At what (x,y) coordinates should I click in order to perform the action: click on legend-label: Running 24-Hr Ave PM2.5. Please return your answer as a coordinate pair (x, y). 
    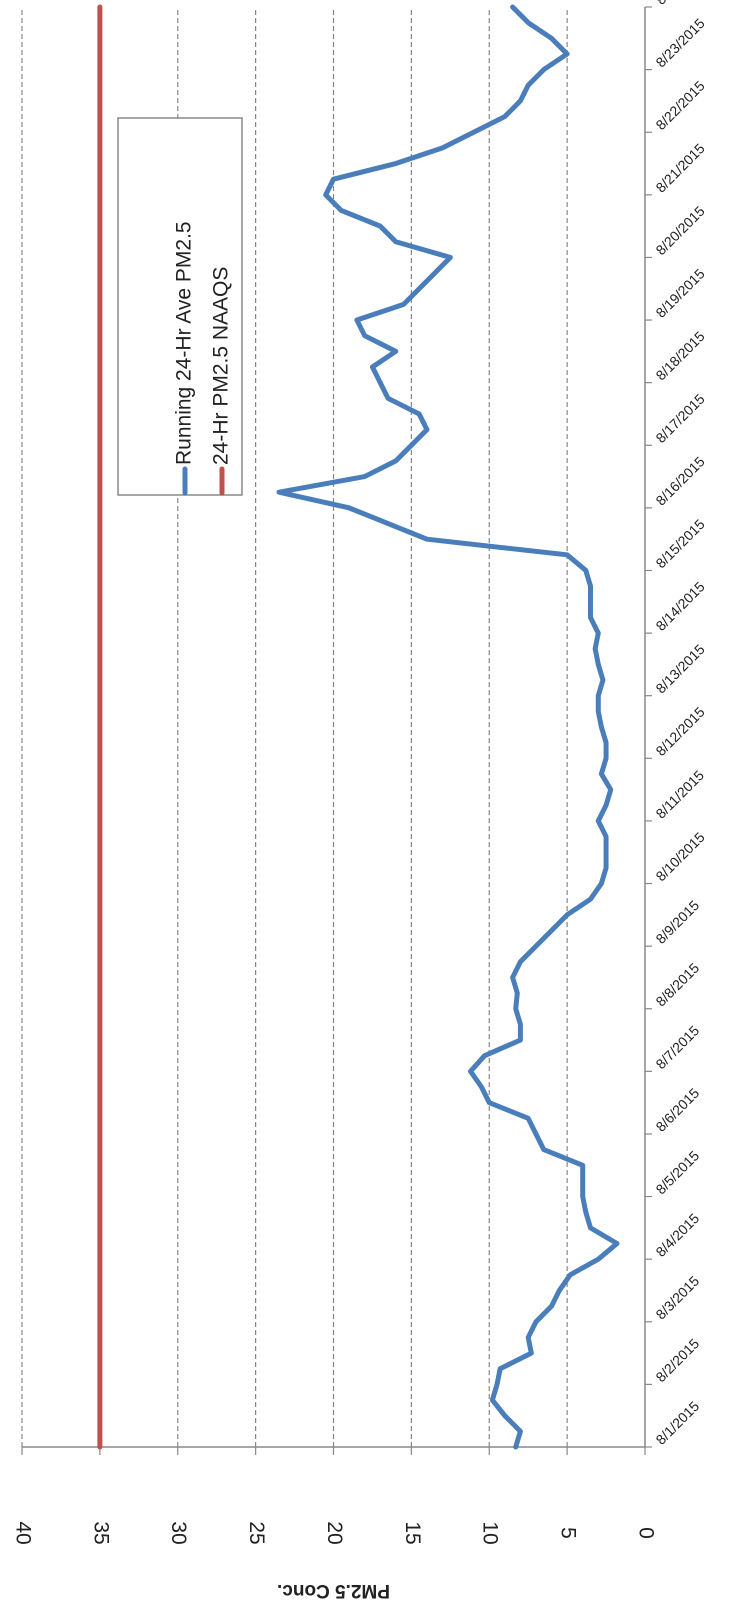
    Looking at the image, I should click on (184, 343).